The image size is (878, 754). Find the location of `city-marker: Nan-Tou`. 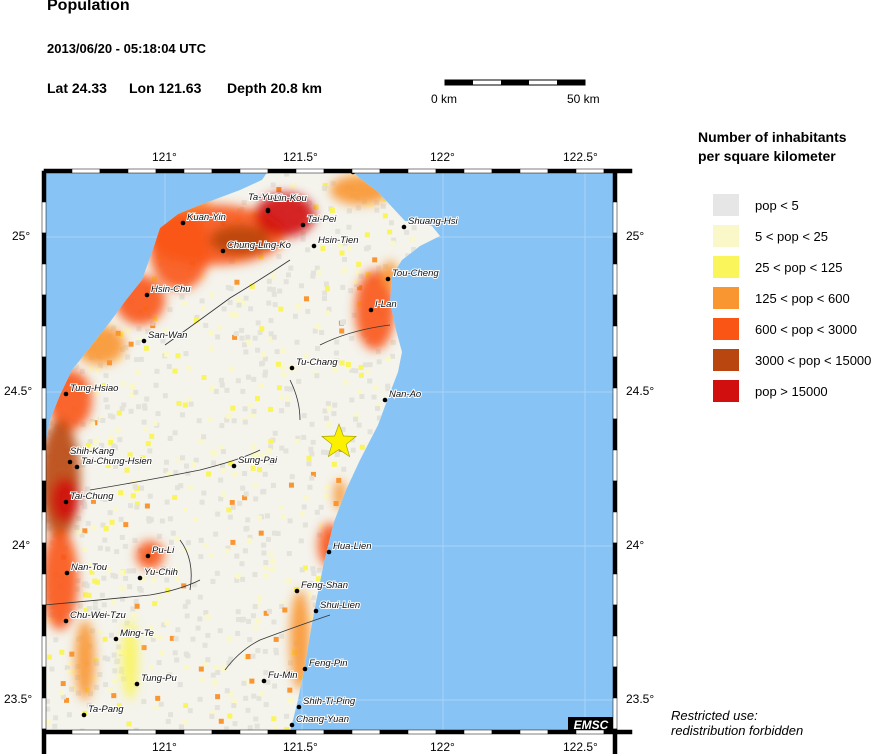

city-marker: Nan-Tou is located at coordinates (86, 568).